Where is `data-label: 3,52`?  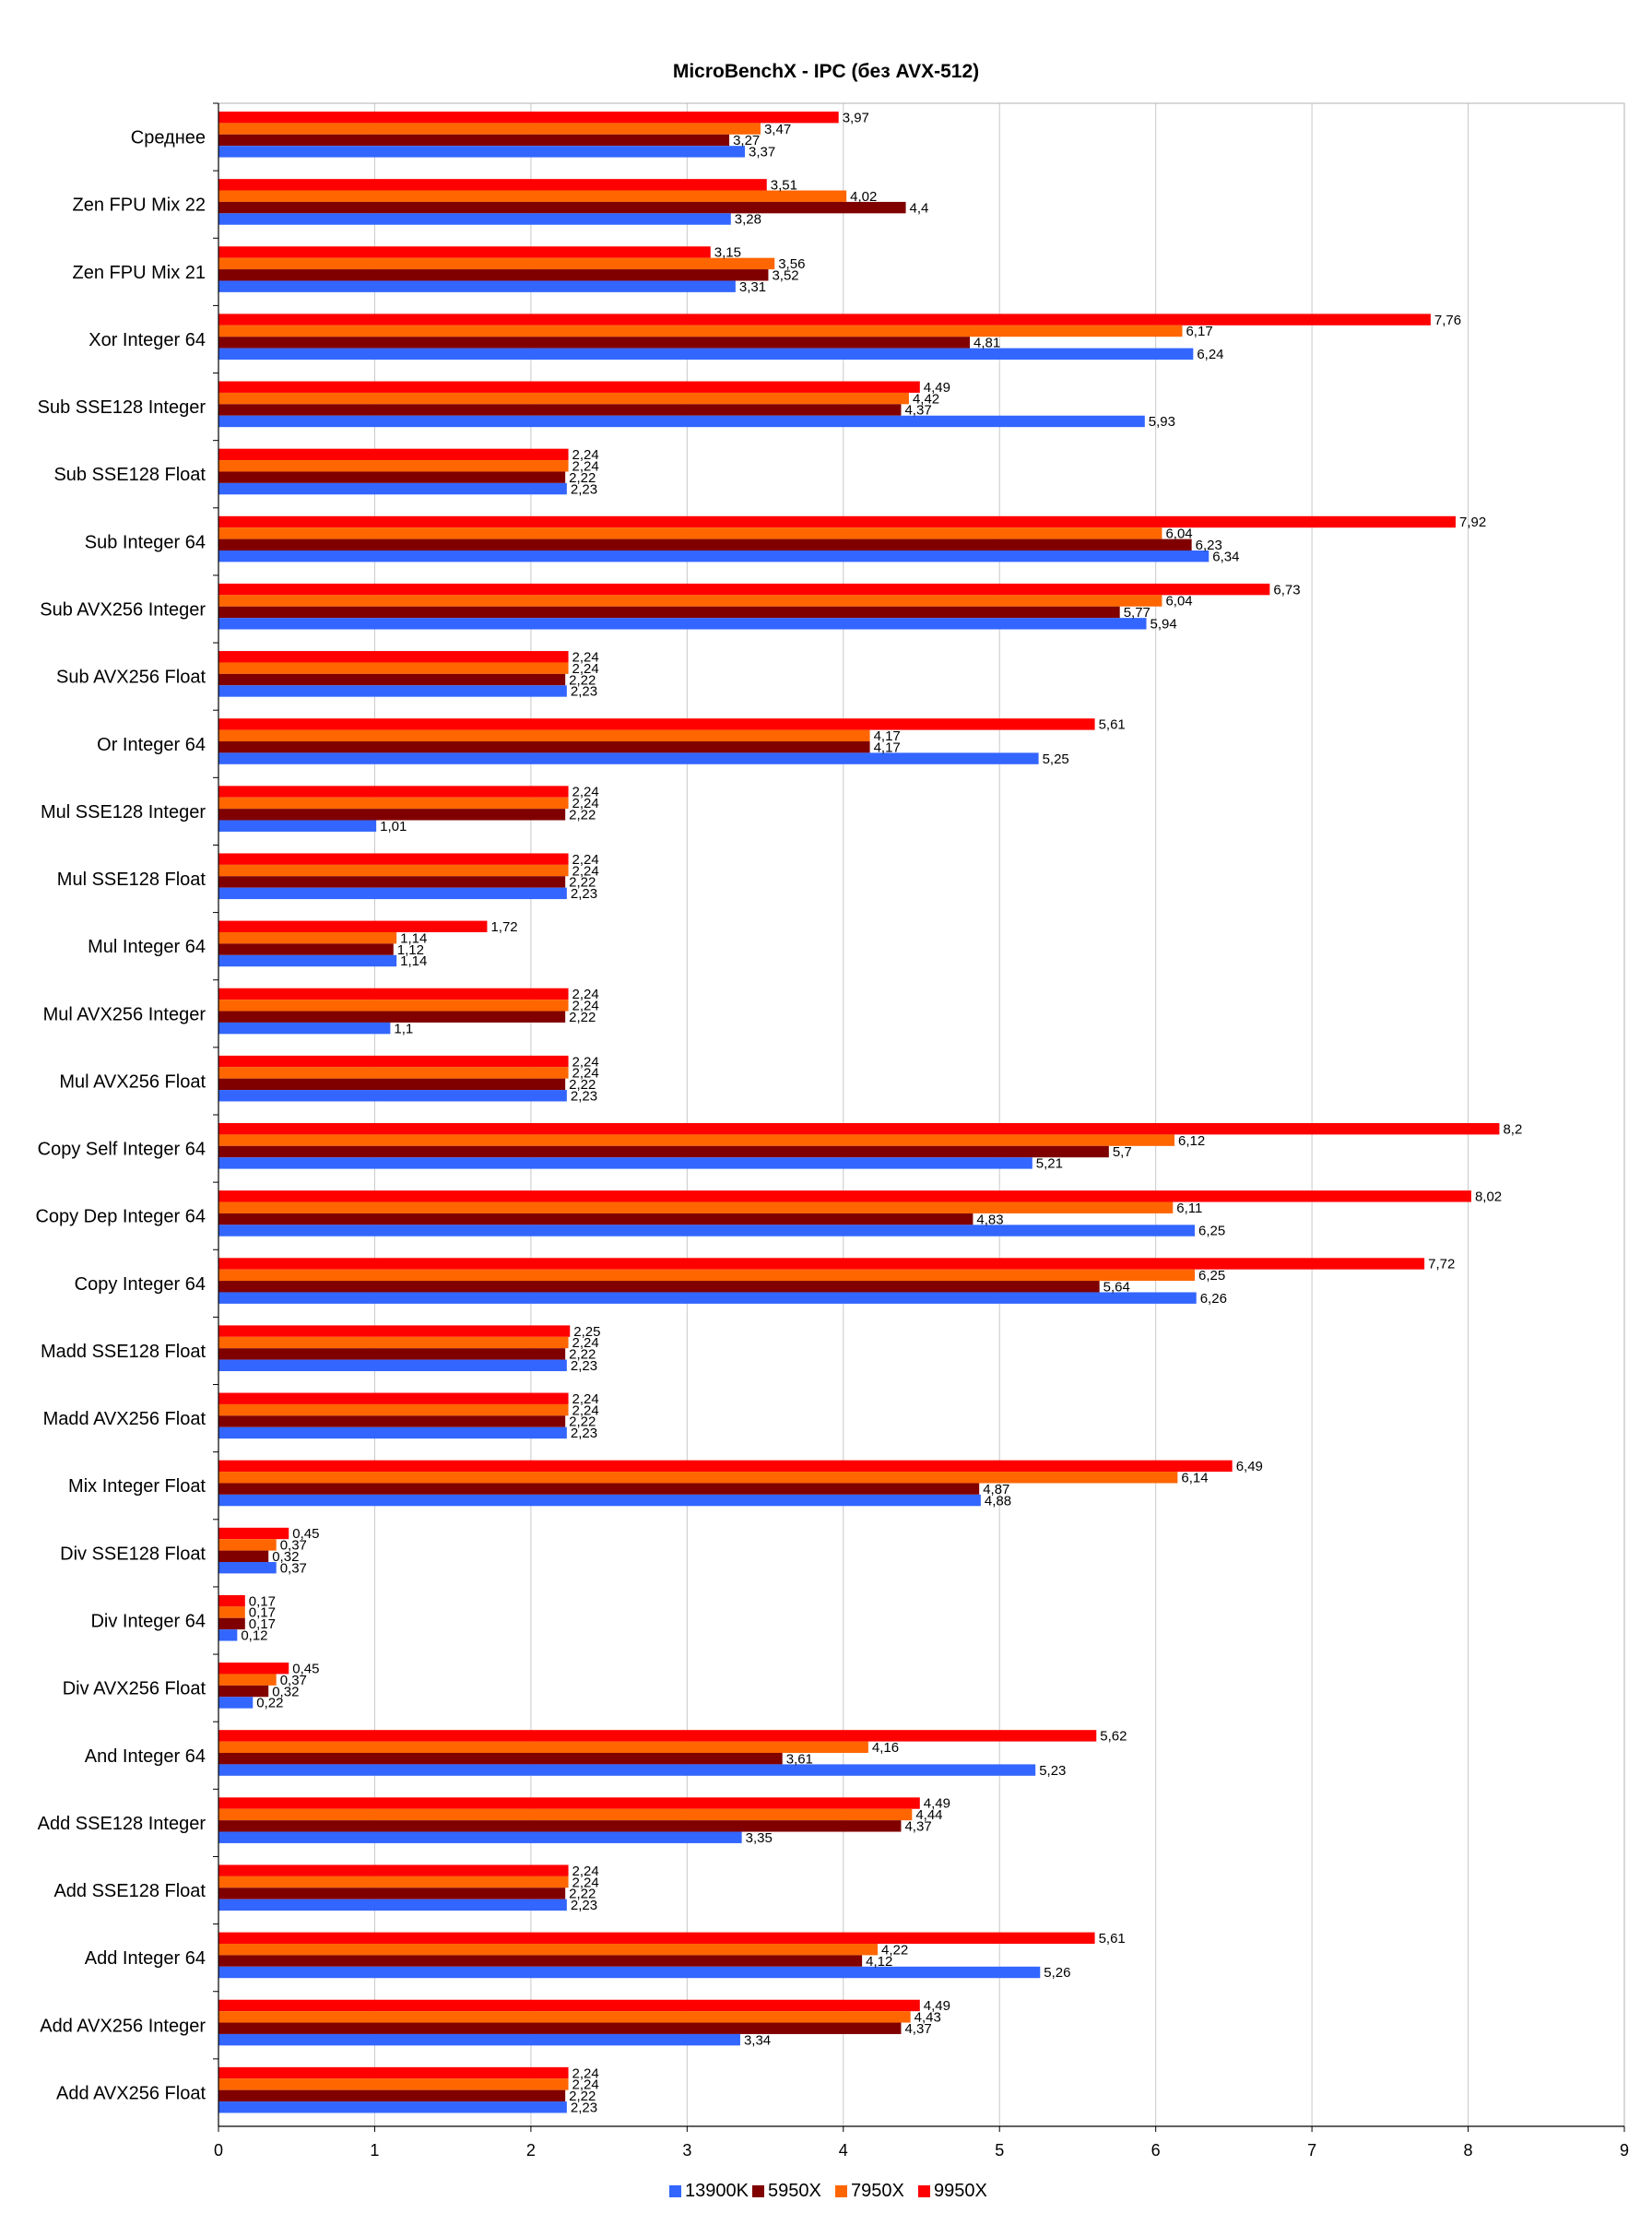
data-label: 3,52 is located at coordinates (785, 275).